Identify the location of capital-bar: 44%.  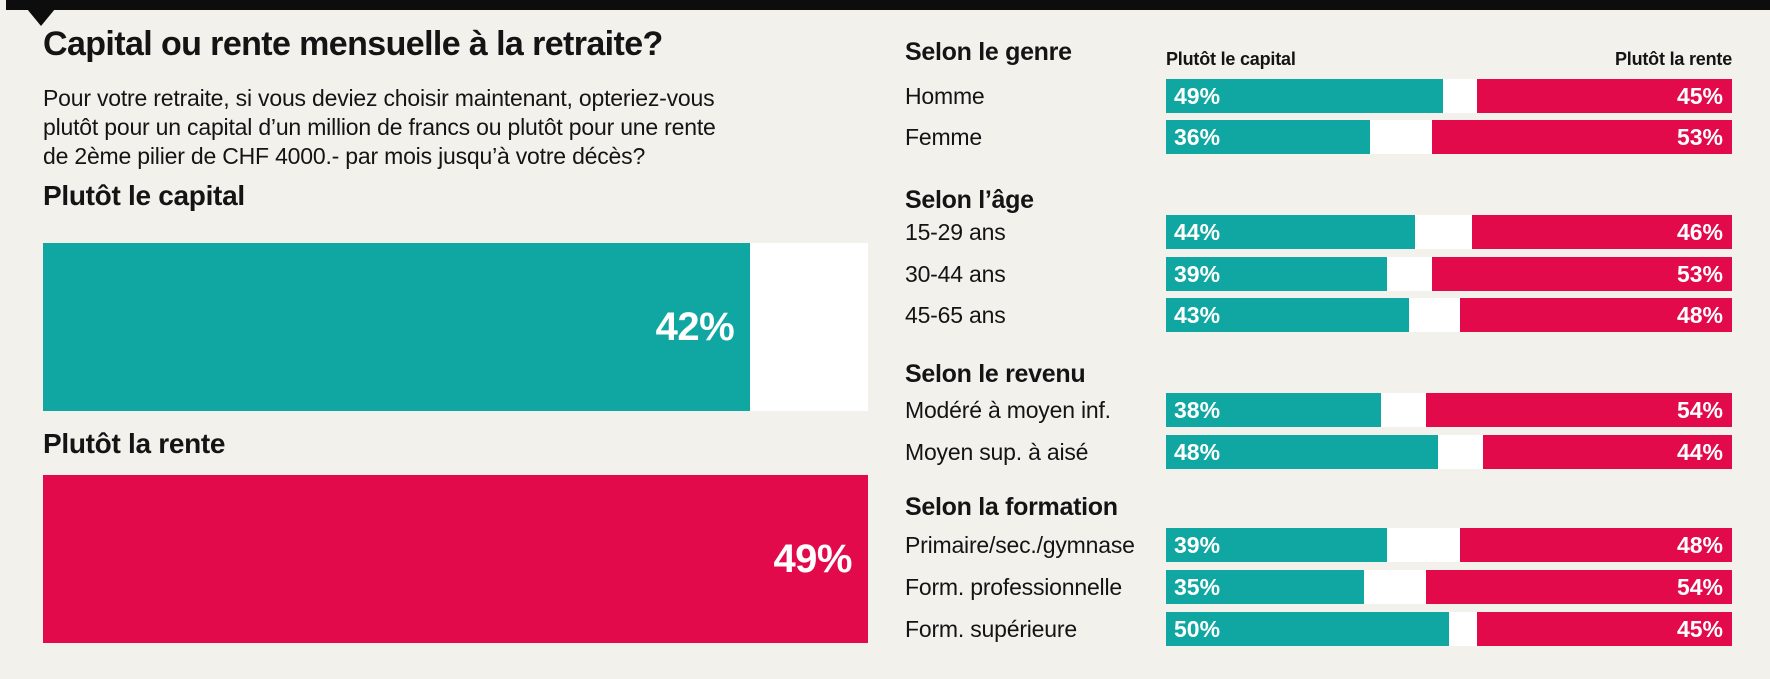
(1291, 232).